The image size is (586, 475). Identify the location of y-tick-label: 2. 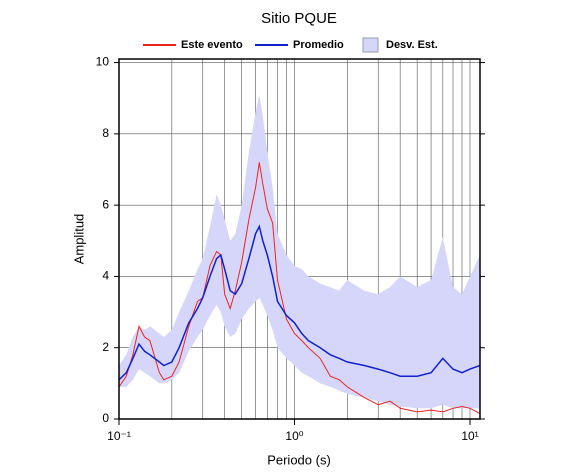
(105, 347).